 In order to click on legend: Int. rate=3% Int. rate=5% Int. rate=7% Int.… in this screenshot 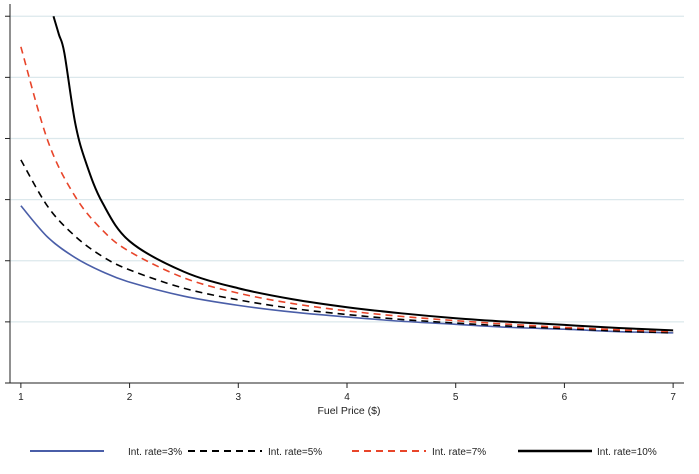, I will do `click(343, 452)`.